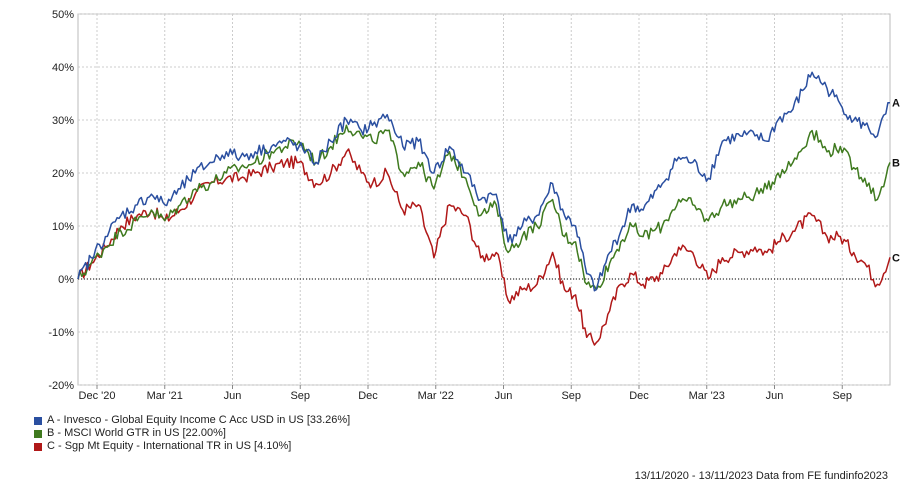 The height and width of the screenshot is (484, 900). What do you see at coordinates (61, 200) in the screenshot?
I see `y-axis: 50% 40% 30% 20% 10% 0% -10% -20%` at bounding box center [61, 200].